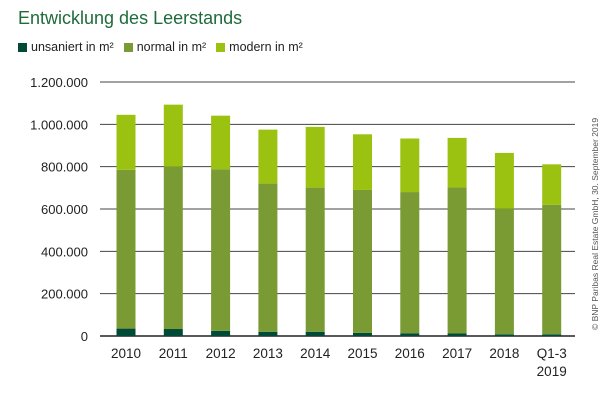  What do you see at coordinates (457, 353) in the screenshot?
I see `x-tick-label: 2017` at bounding box center [457, 353].